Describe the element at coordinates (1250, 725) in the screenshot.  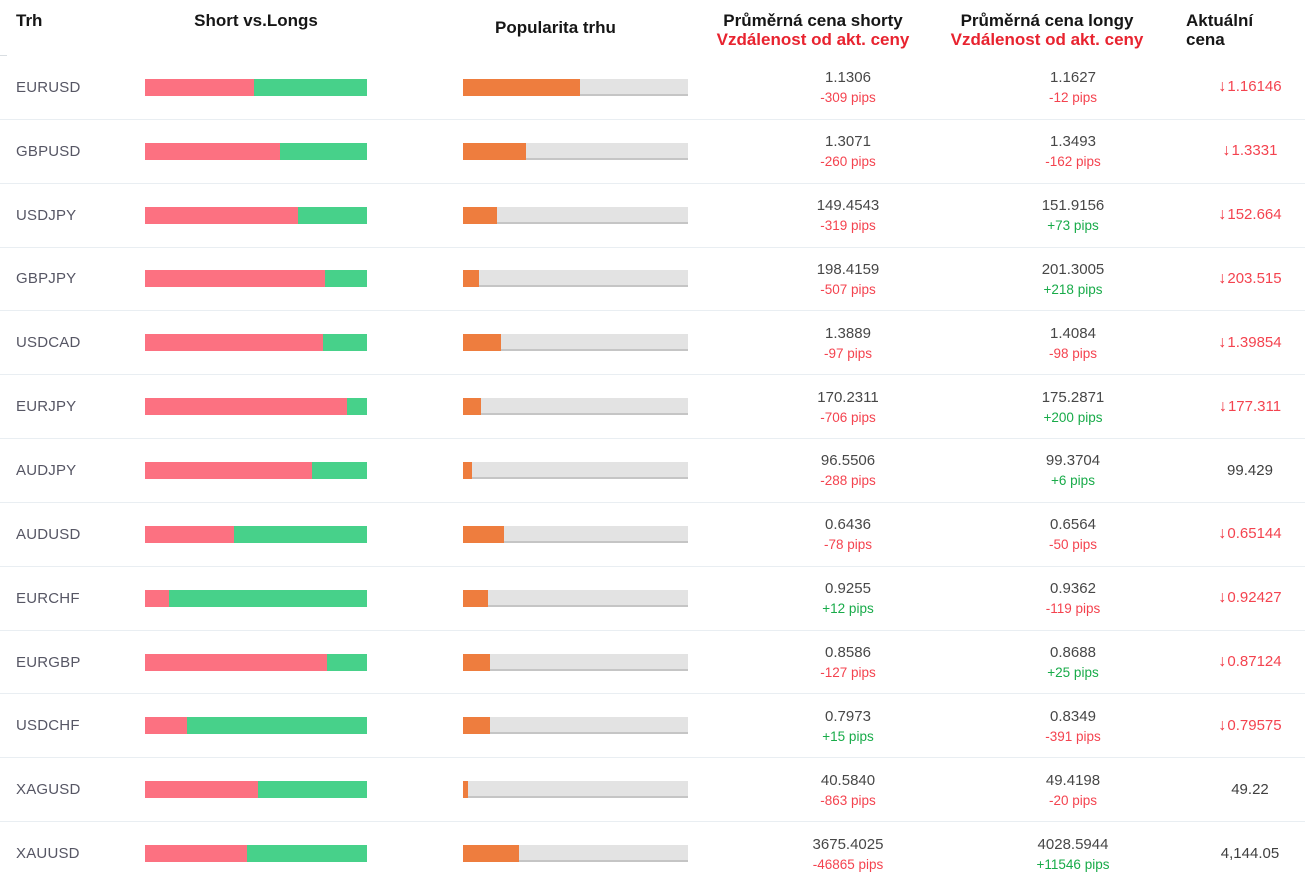
I see `current-price: ↓0.79575` at that location.